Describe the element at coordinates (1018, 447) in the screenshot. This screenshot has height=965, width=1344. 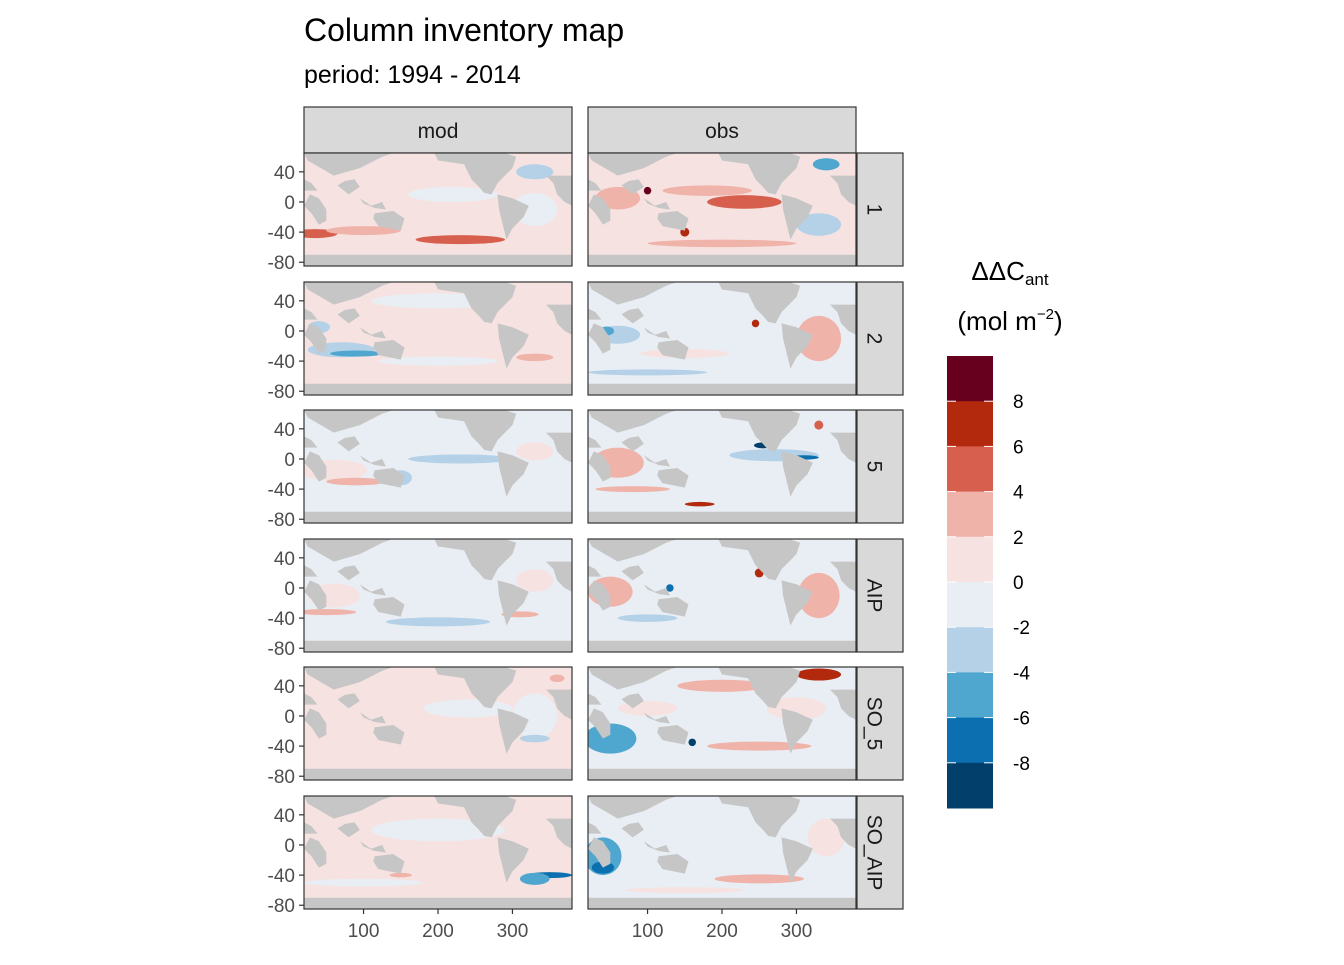
I see `legend-label: 6` at that location.